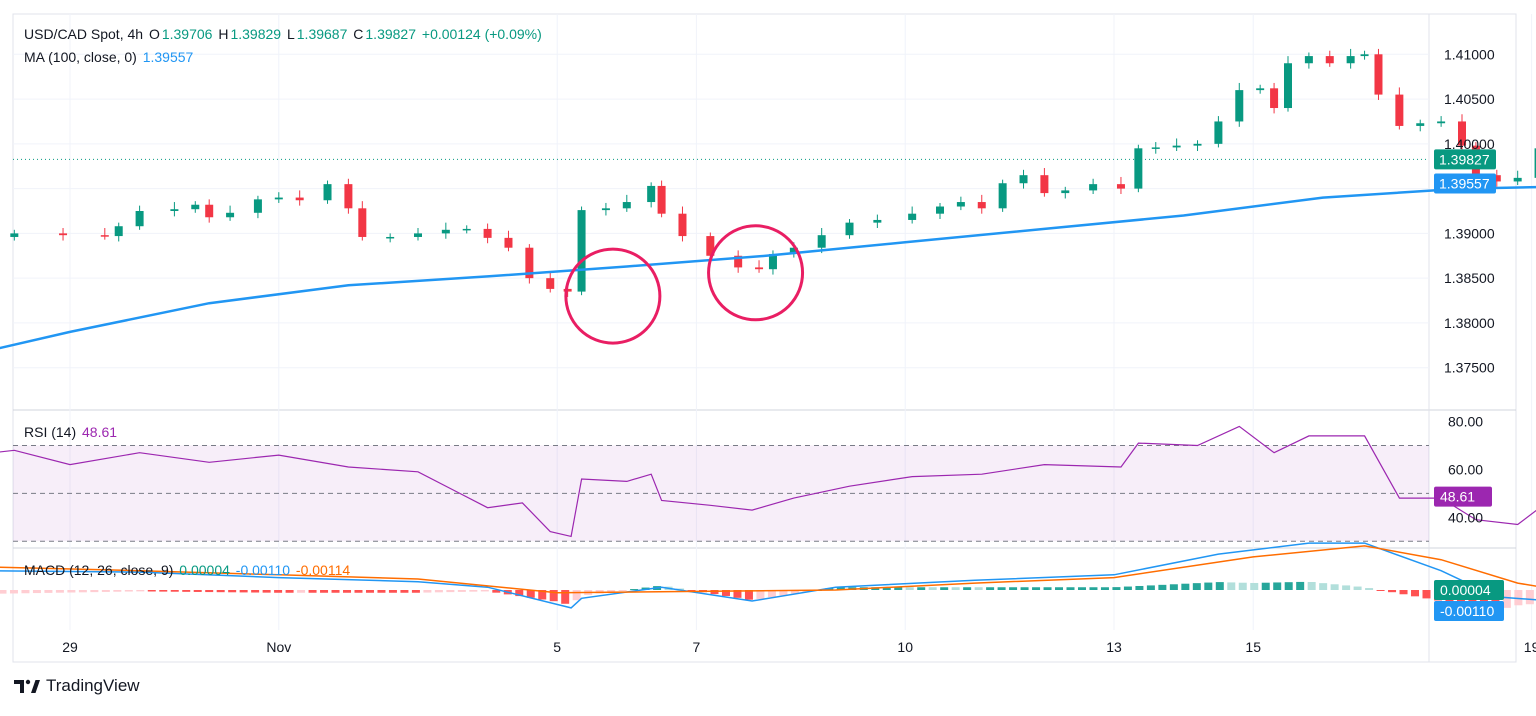 Image resolution: width=1536 pixels, height=716 pixels. Describe the element at coordinates (1469, 54) in the screenshot. I see `price-tick-label: 1.41000` at that location.